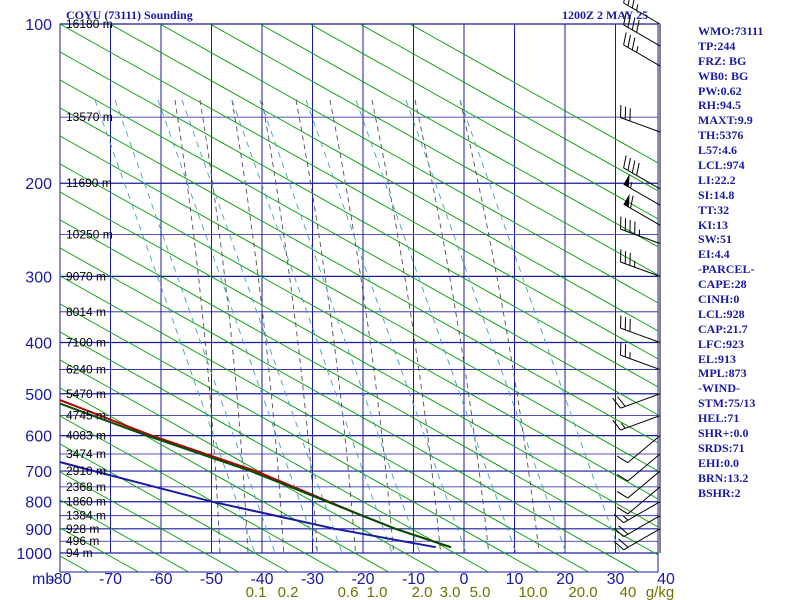 The width and height of the screenshot is (800, 600). I want to click on pressure-tick-labels: 100 200 300 400 500 600 700 800 900 1000 mb, so click(35, 302).